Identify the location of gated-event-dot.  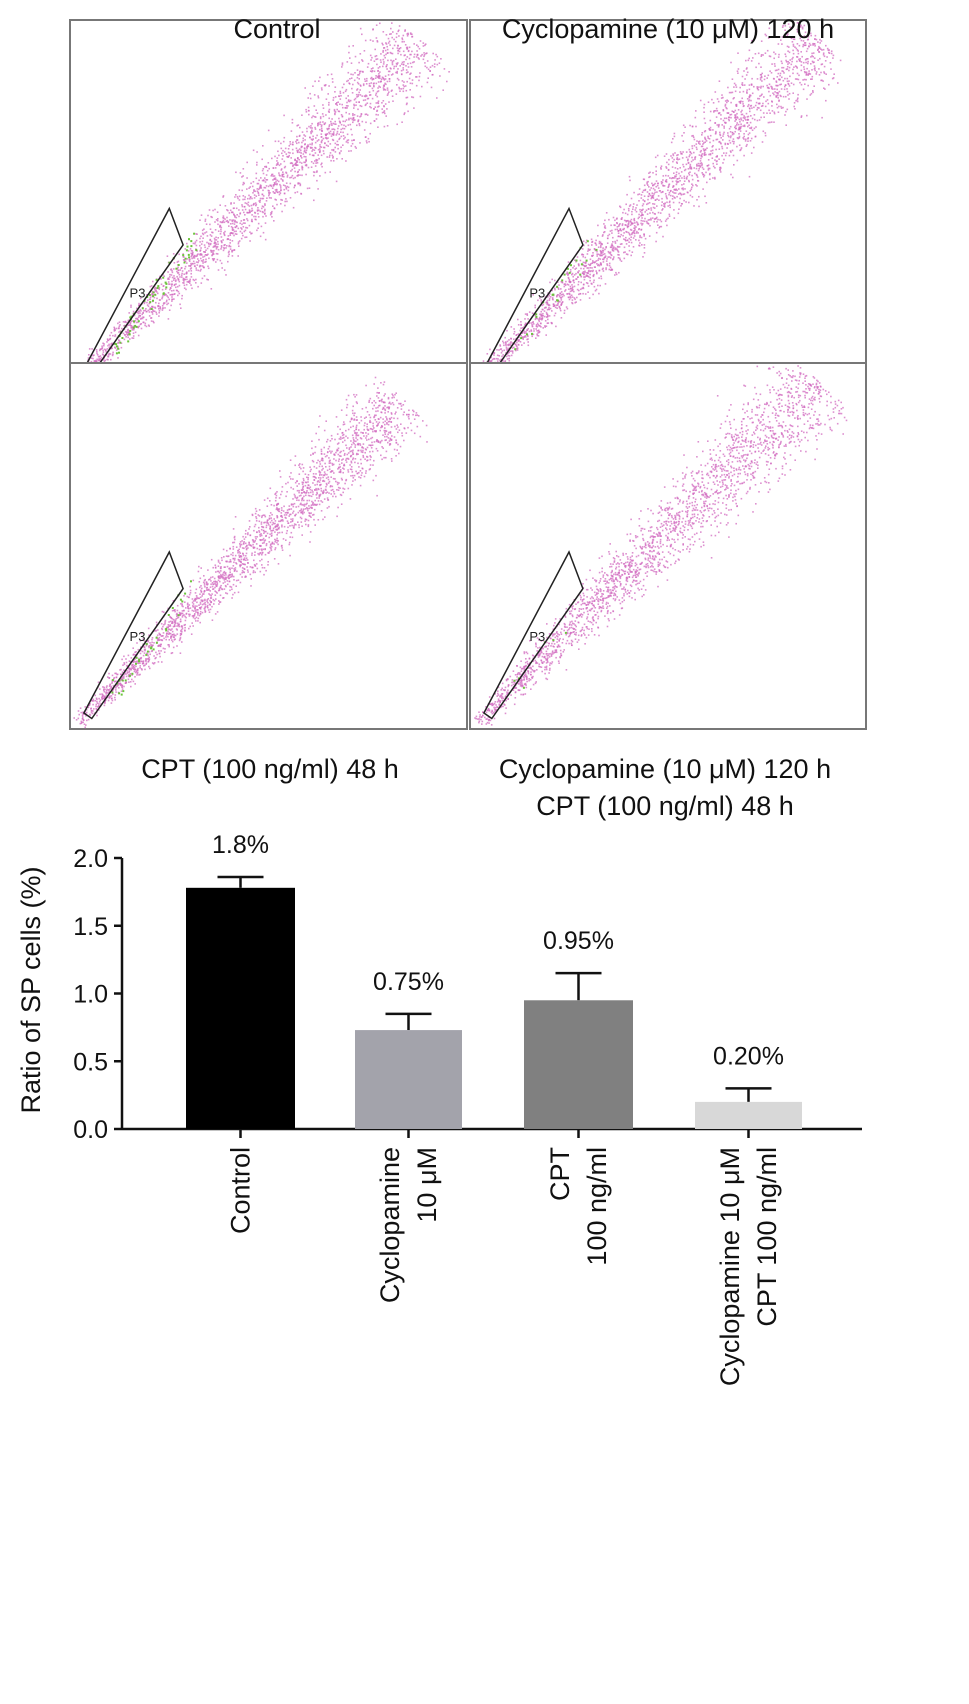
(194, 233).